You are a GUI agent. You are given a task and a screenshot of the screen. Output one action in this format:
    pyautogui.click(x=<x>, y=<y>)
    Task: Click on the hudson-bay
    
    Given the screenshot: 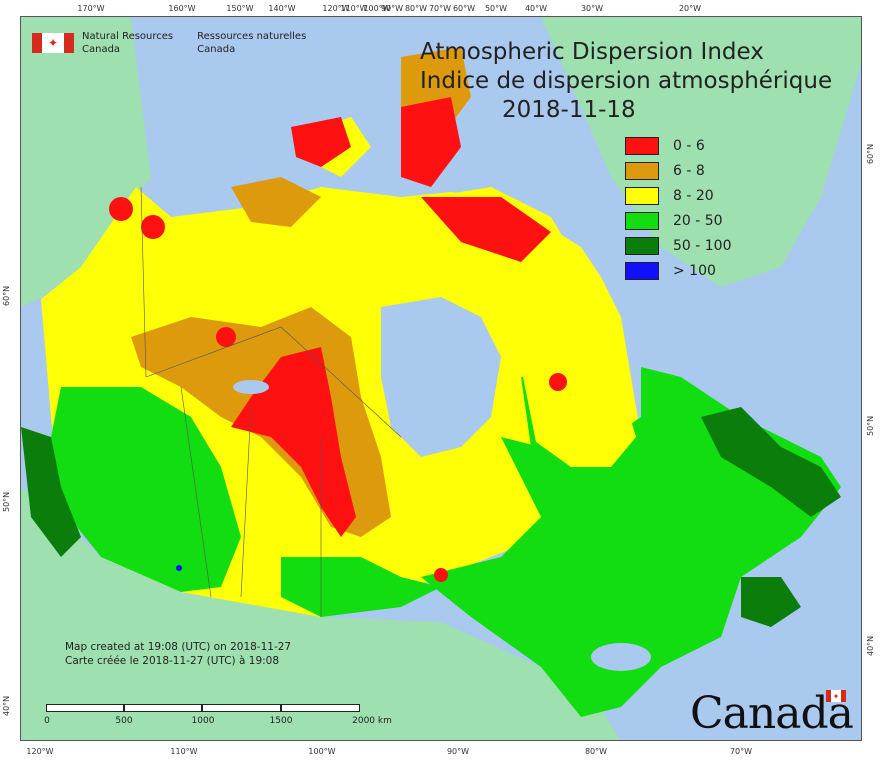 What is the action you would take?
    pyautogui.click(x=441, y=377)
    